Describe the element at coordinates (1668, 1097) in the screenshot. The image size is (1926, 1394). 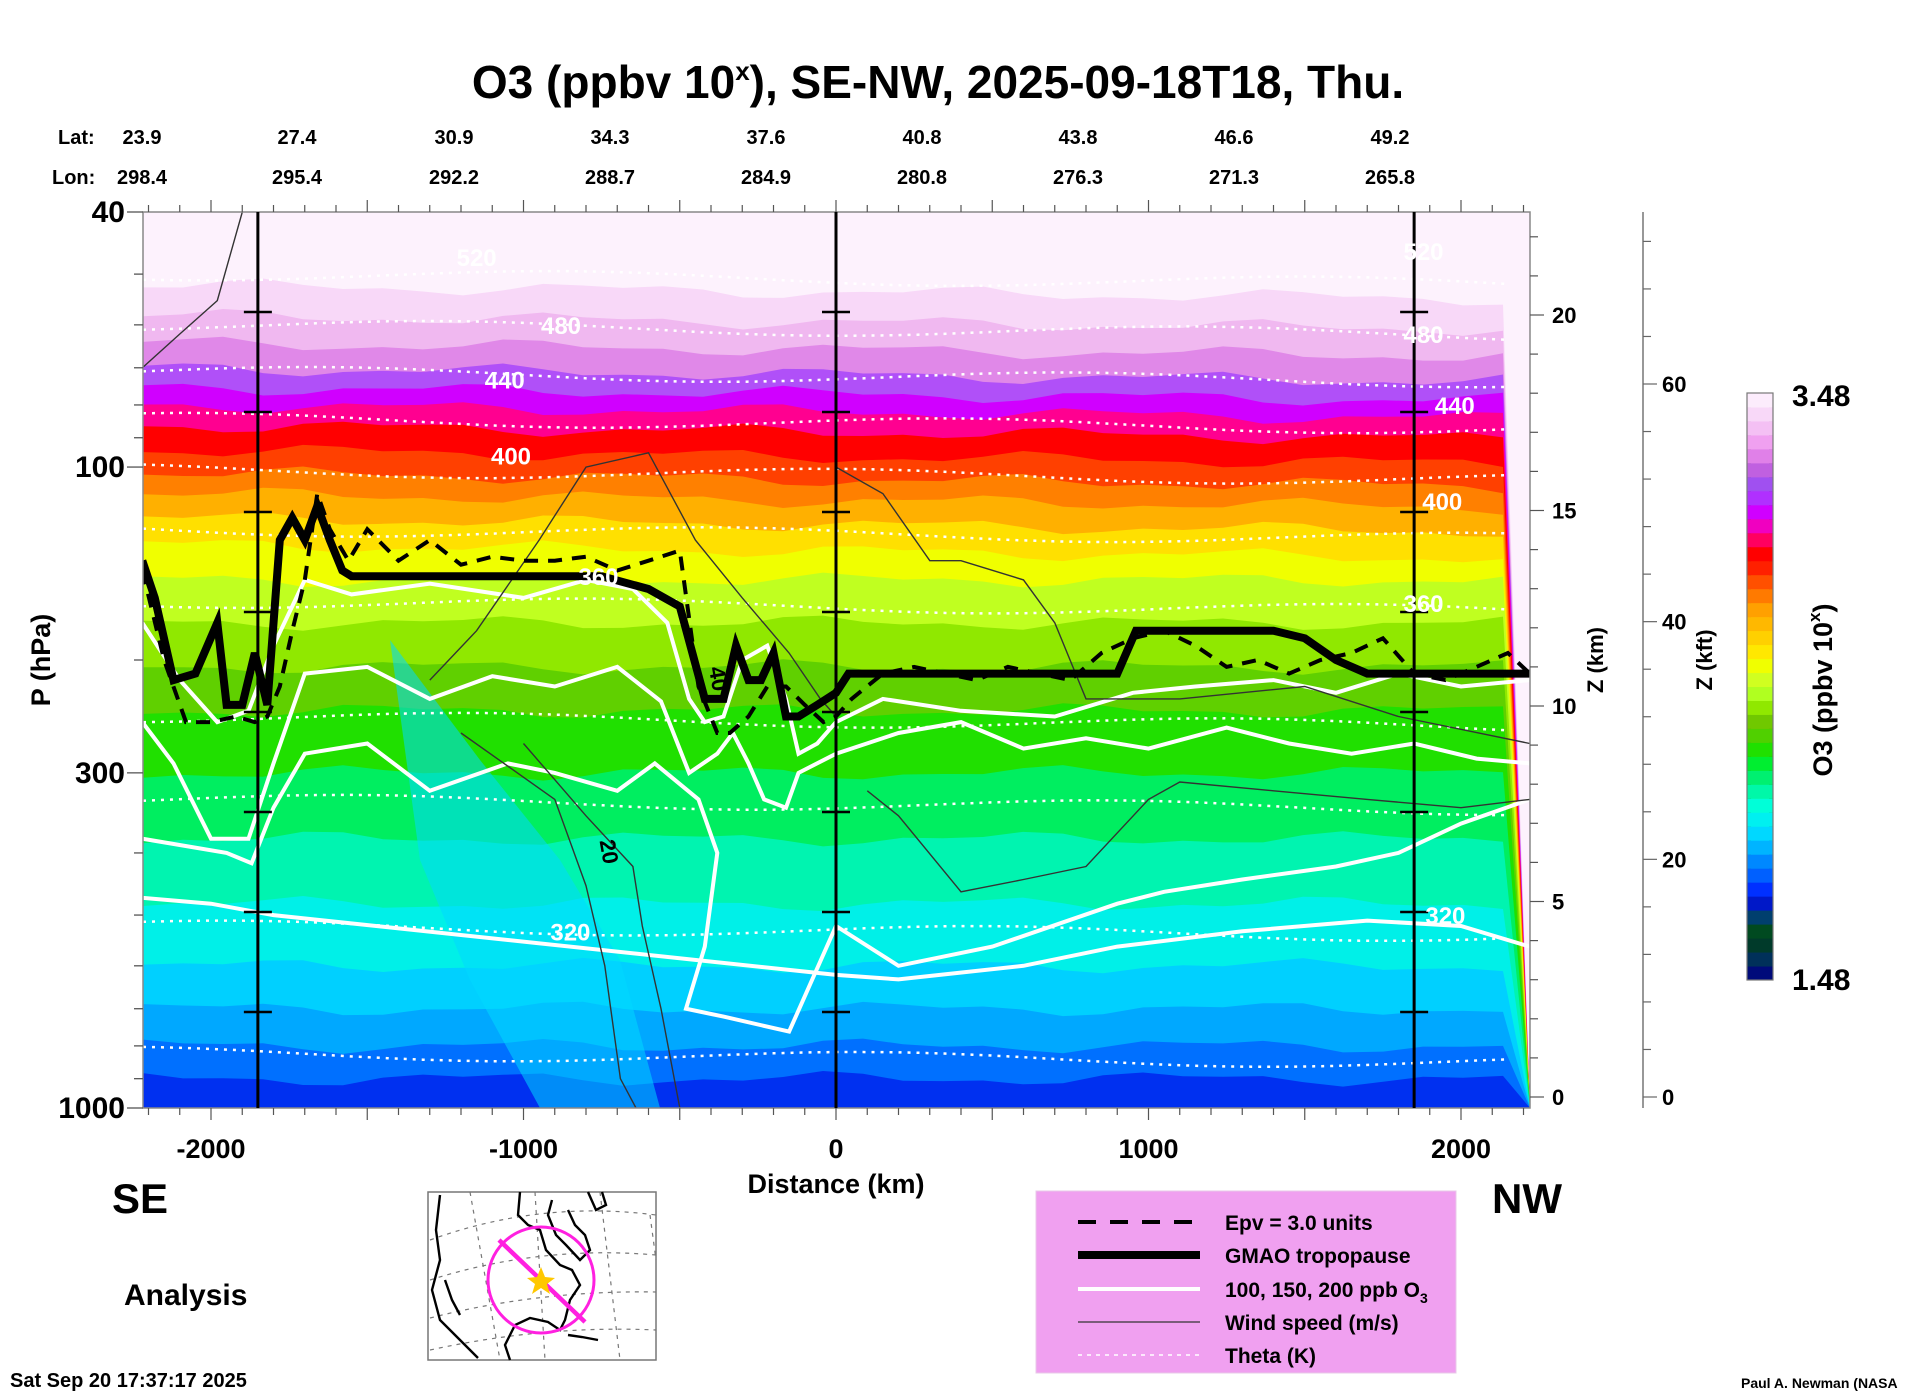
I see `z-kft-tick-label: 0` at that location.